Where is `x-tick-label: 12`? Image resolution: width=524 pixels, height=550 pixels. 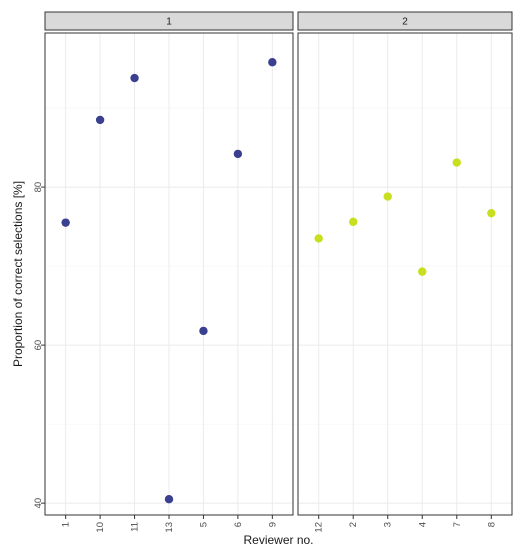 x-tick-label: 12 is located at coordinates (319, 527).